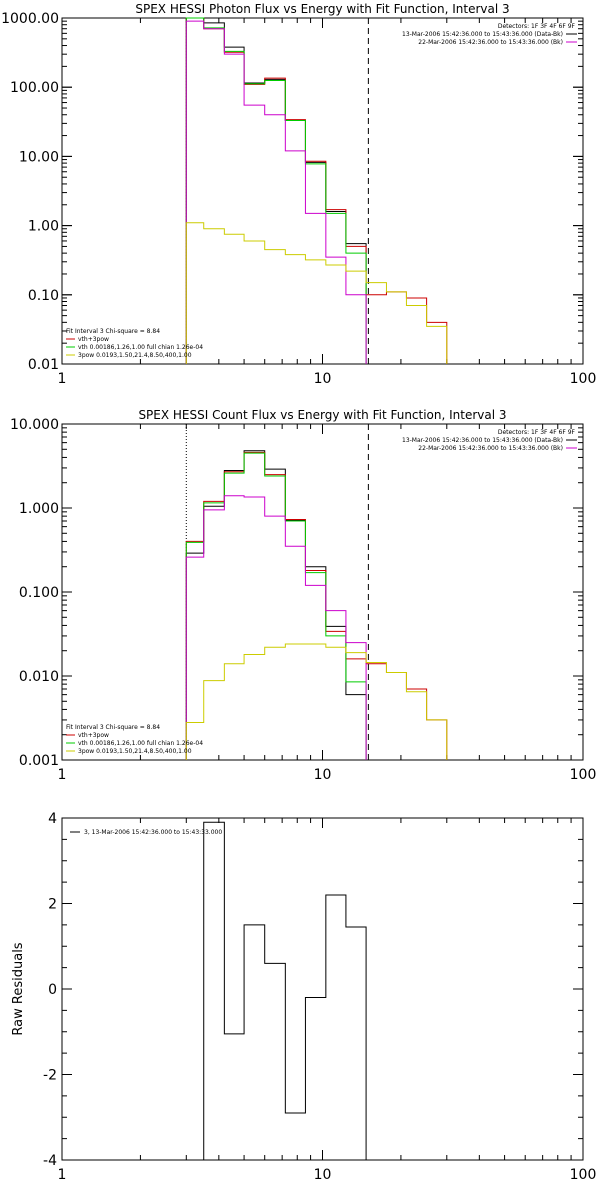 This screenshot has height=1200, width=600. I want to click on y-tick-label: 2, so click(52, 905).